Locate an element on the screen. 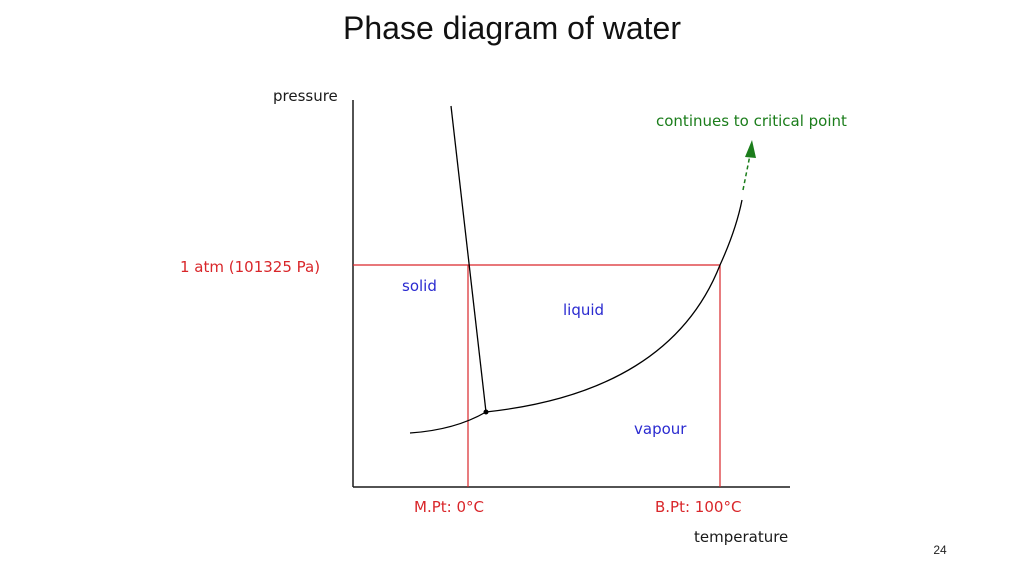 This screenshot has height=575, width=1024. critical-point-note: continues to critical point is located at coordinates (751, 121).